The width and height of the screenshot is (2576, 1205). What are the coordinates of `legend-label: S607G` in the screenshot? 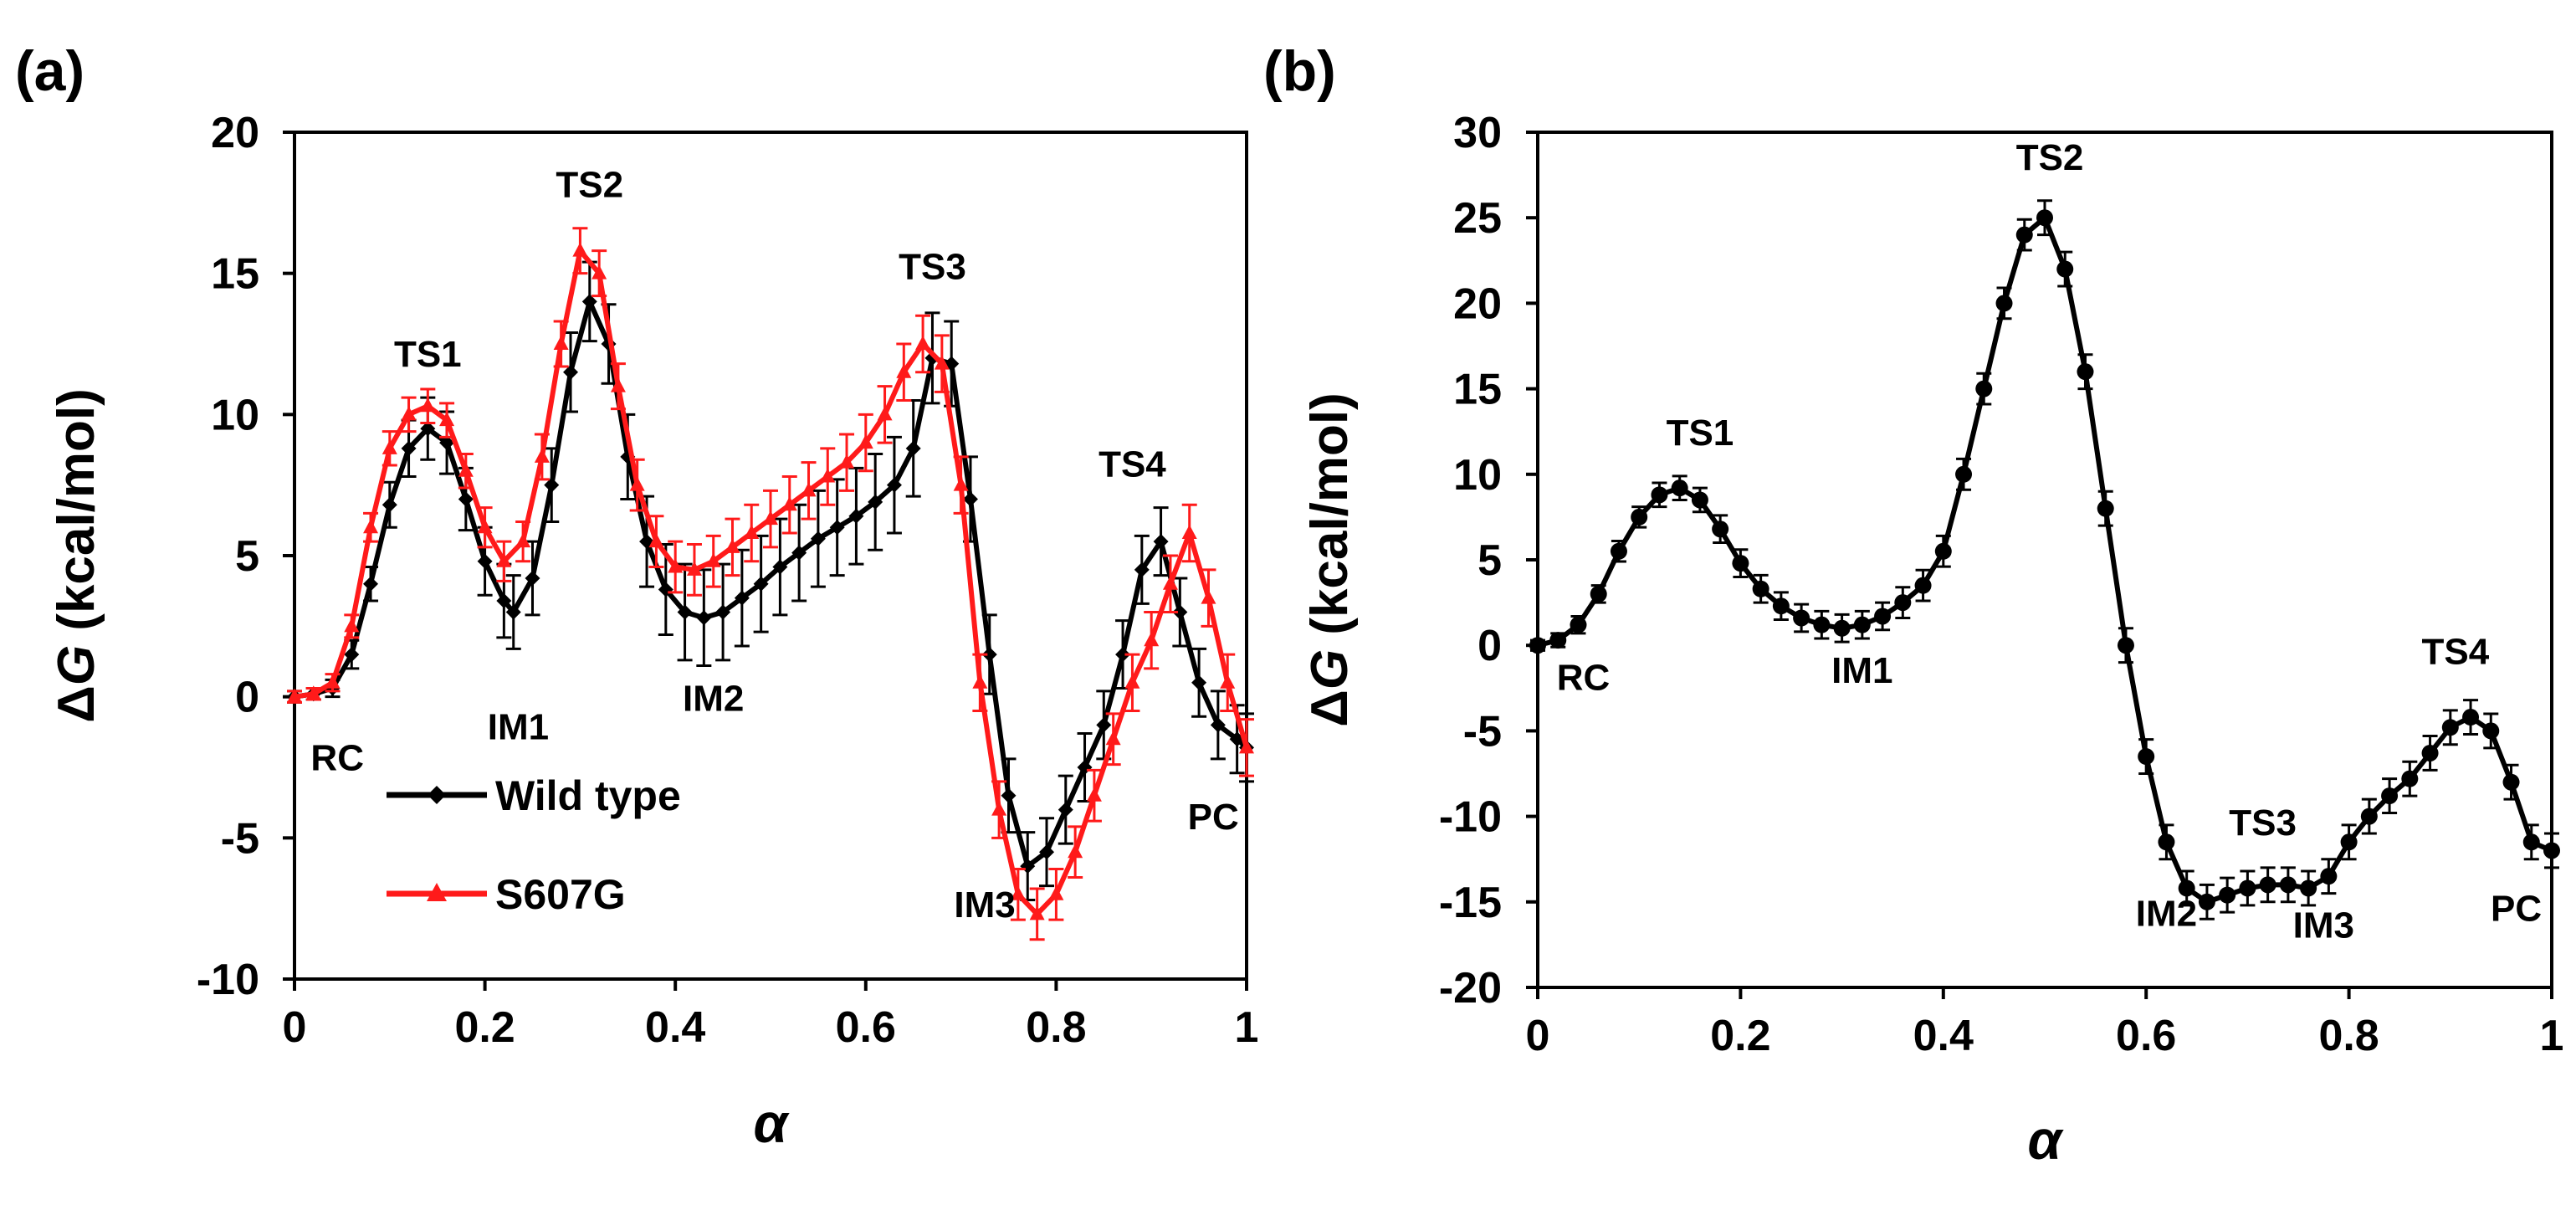 It's located at (561, 894).